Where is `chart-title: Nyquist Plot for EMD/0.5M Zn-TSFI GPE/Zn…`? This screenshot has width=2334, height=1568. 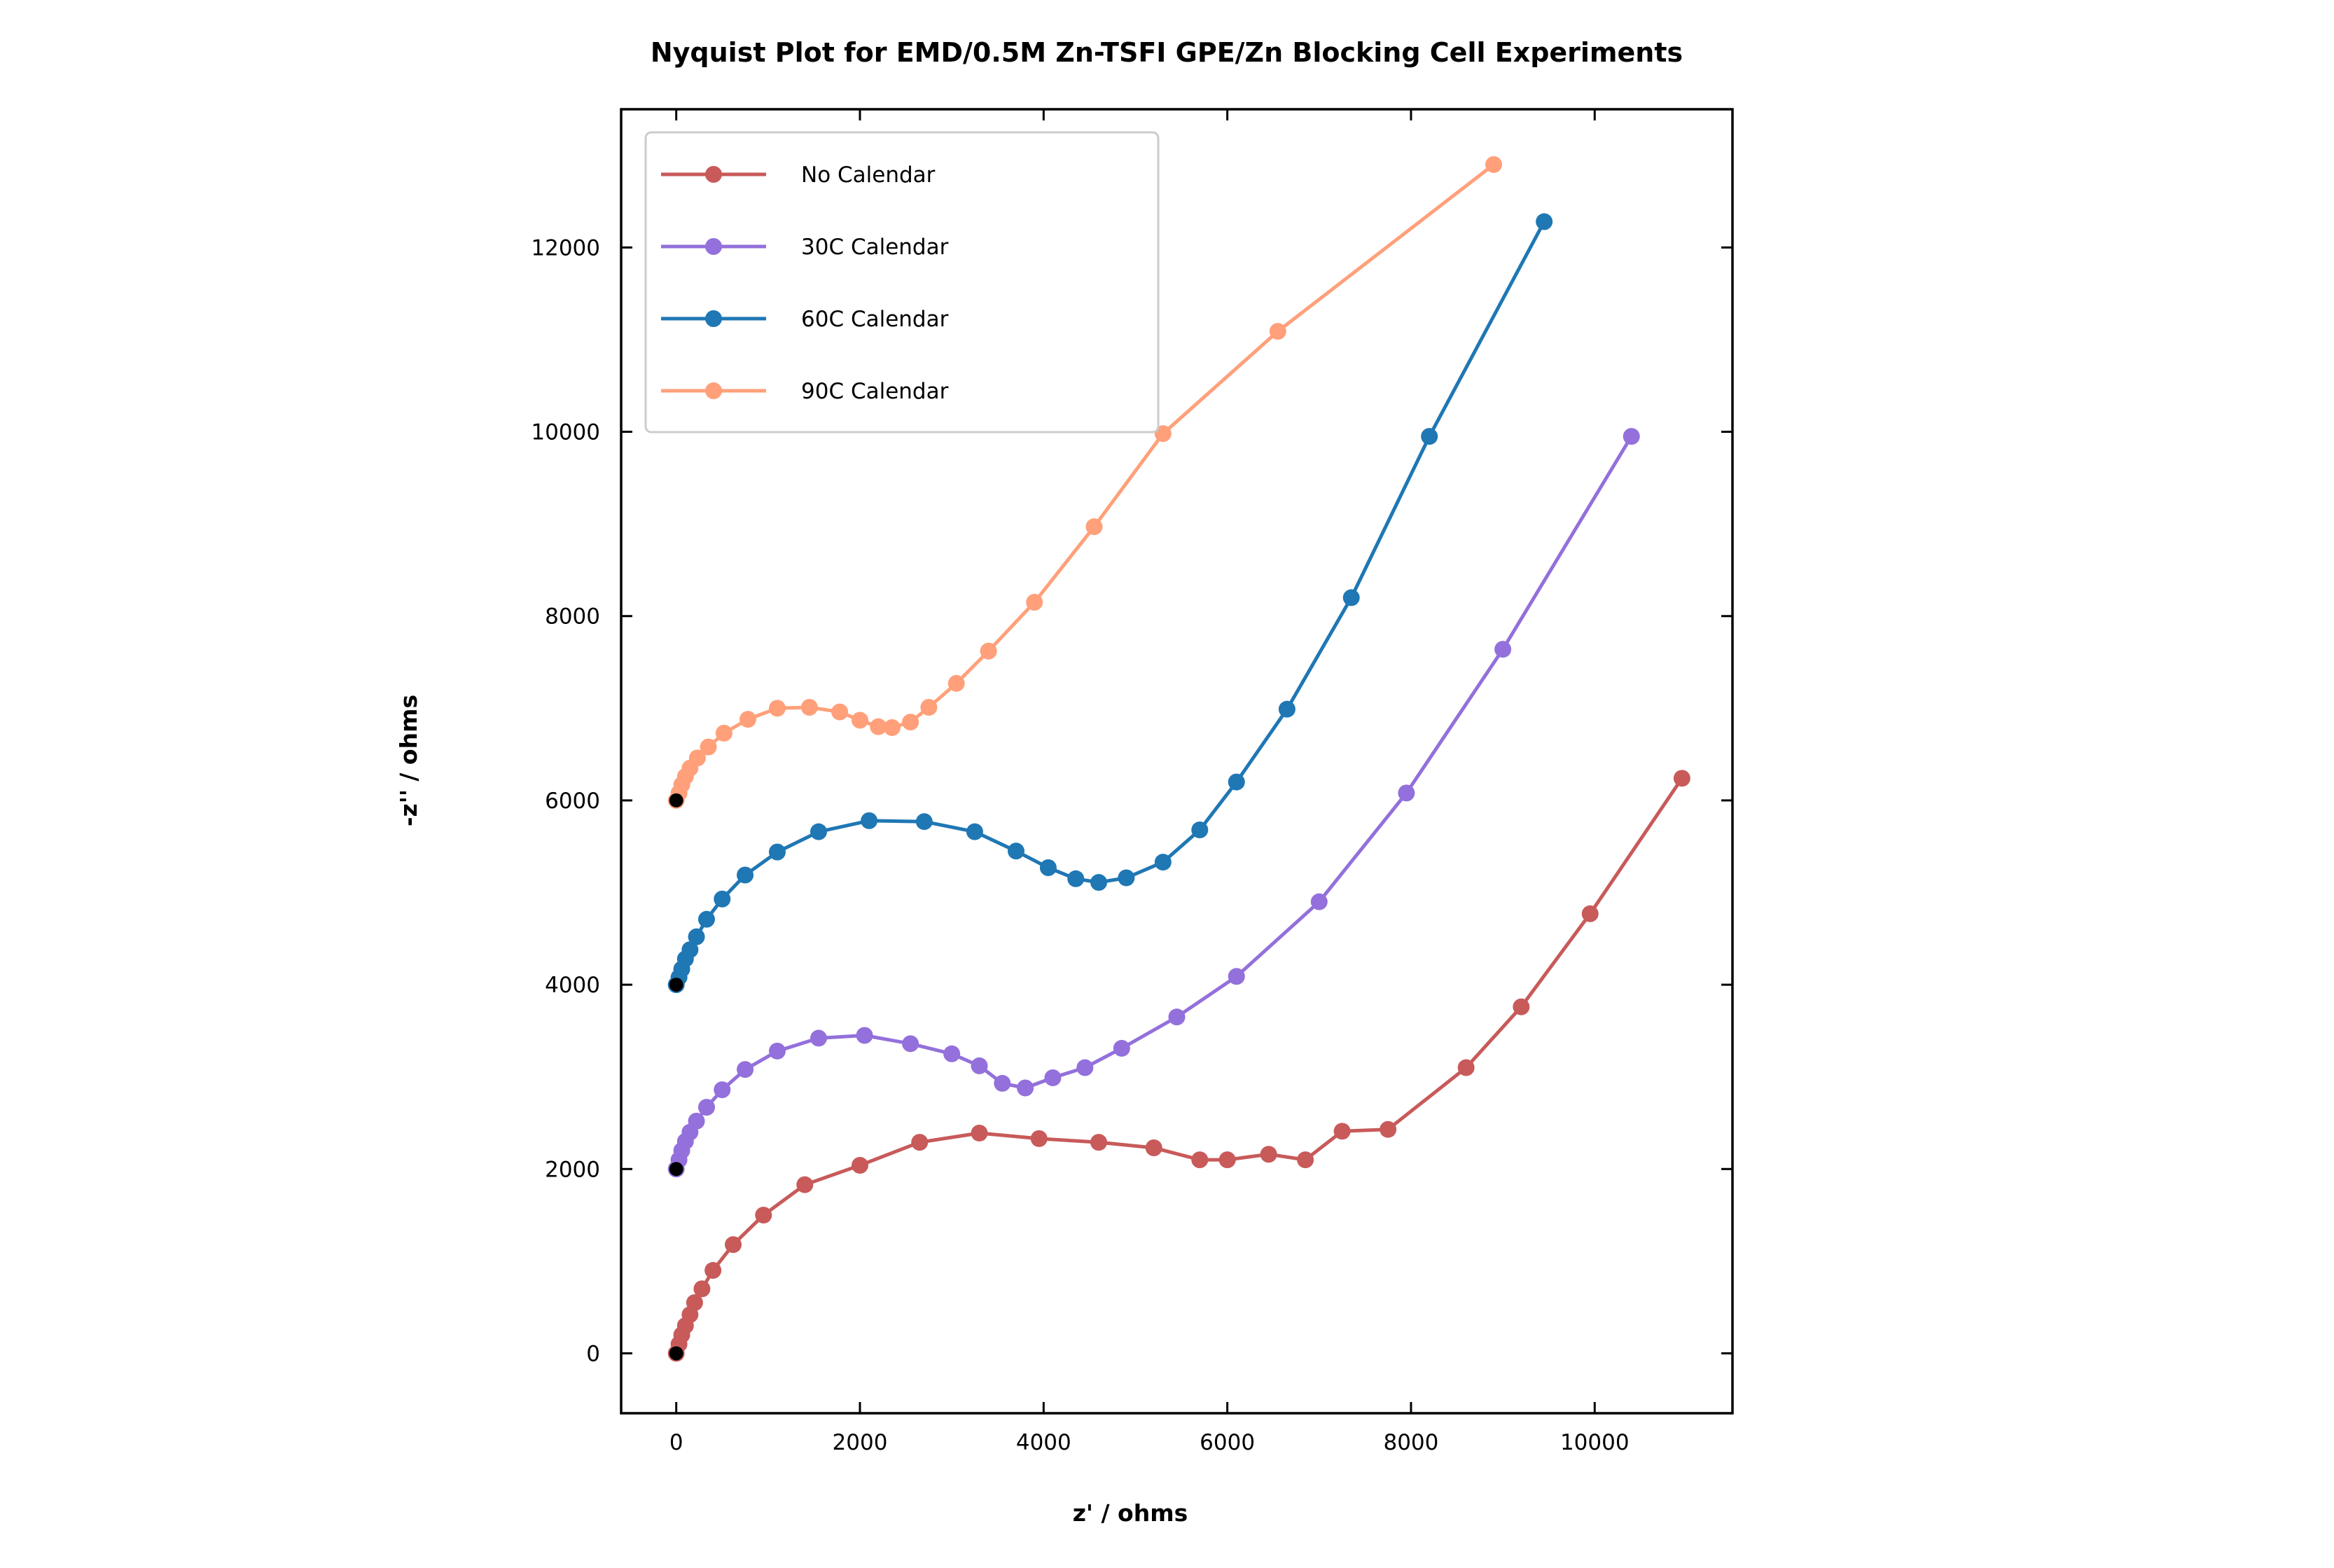 chart-title: Nyquist Plot for EMD/0.5M Zn-TSFI GPE/Zn… is located at coordinates (1167, 52).